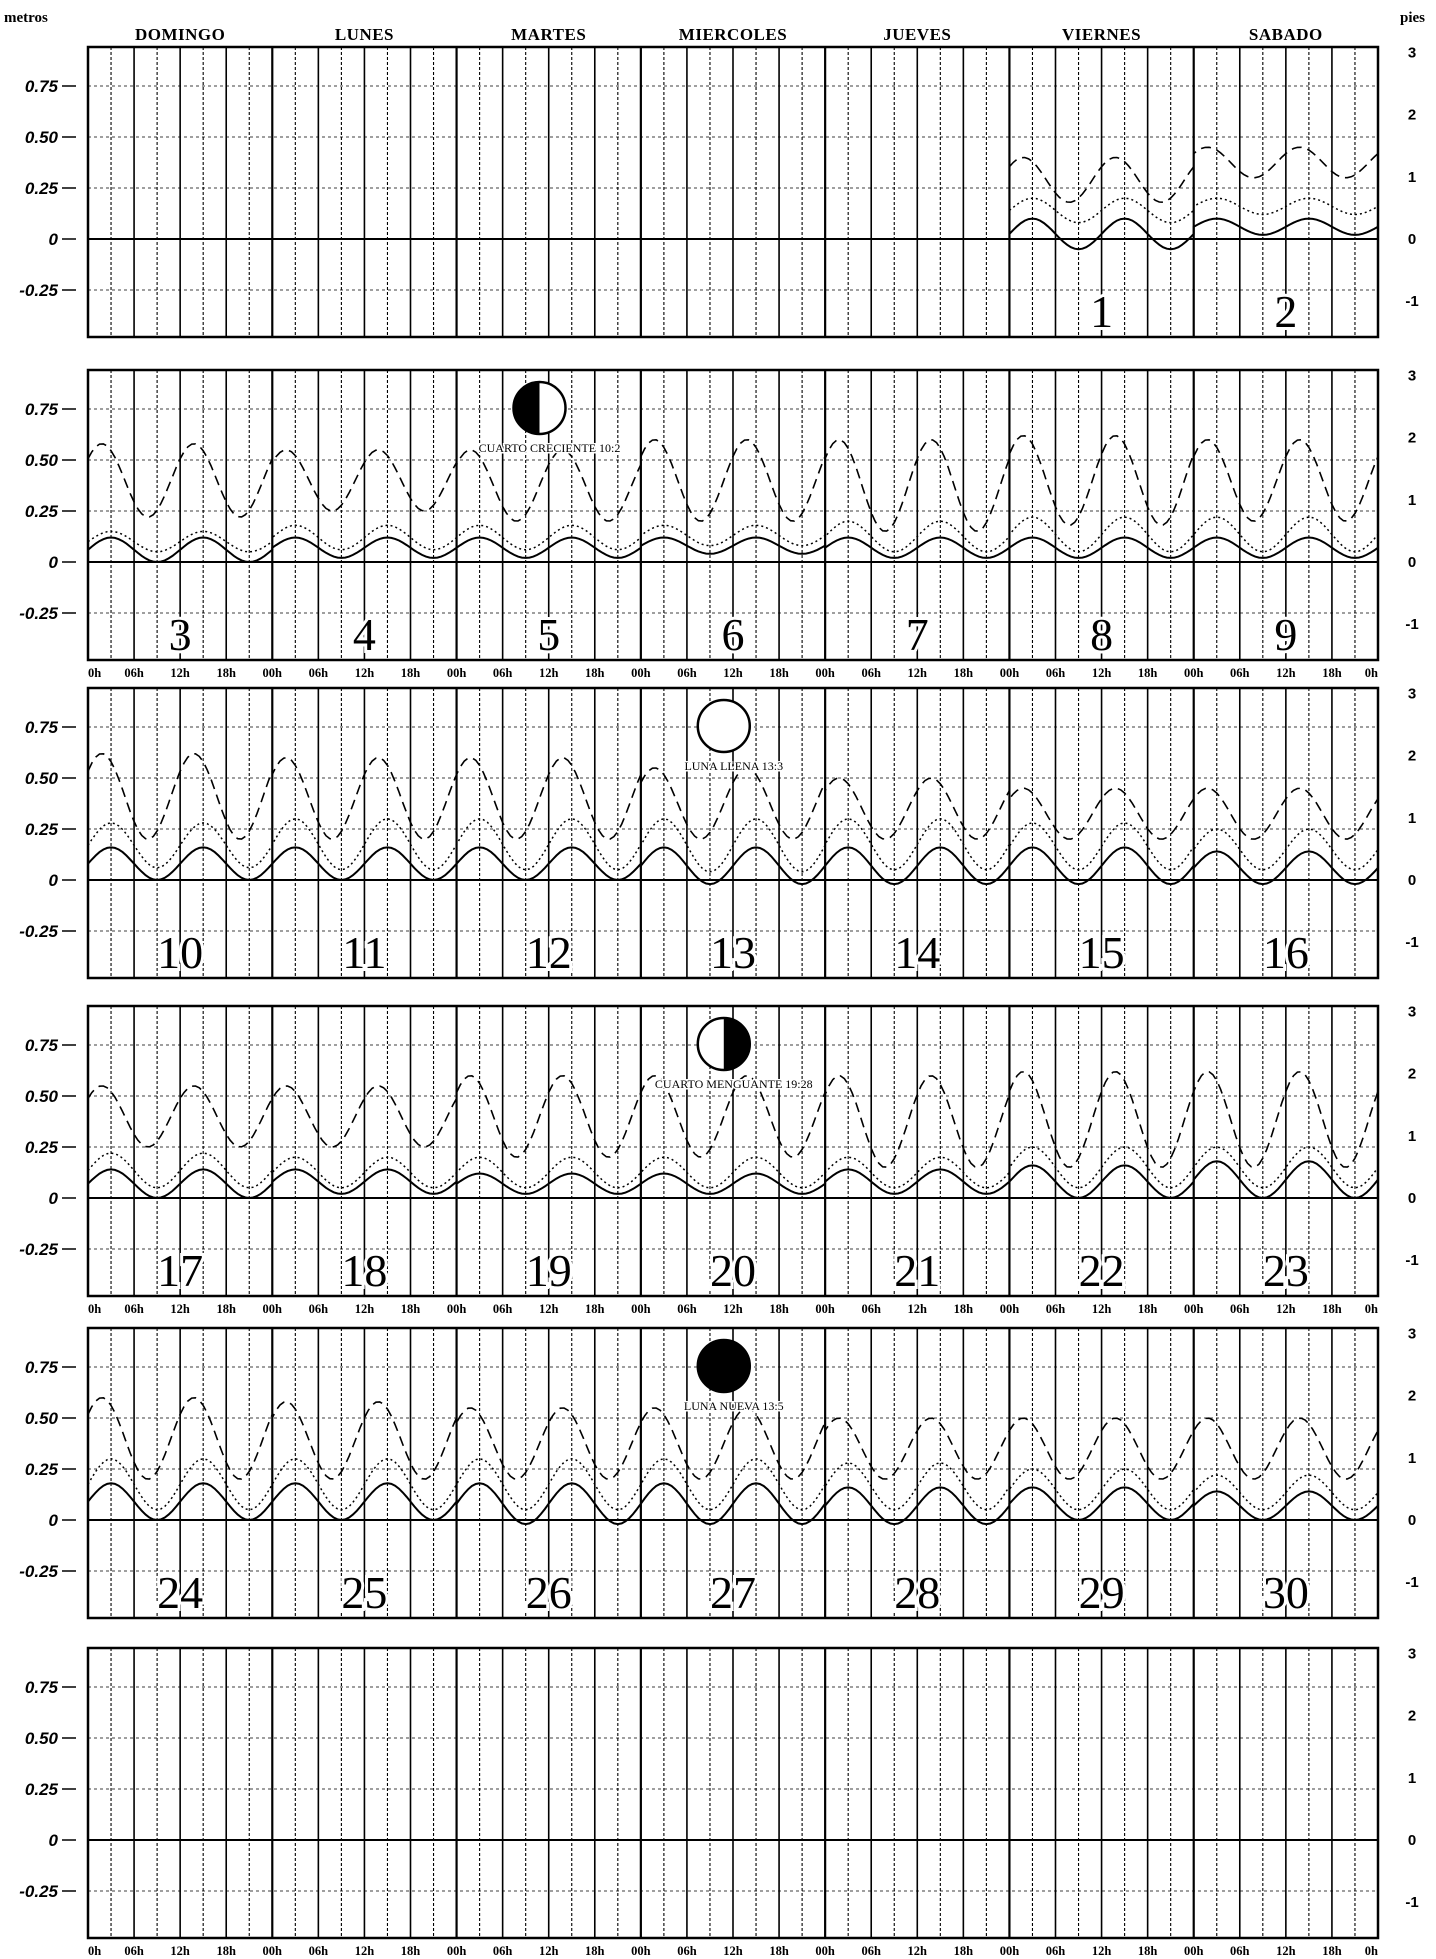 The image size is (1436, 1959). Describe the element at coordinates (180, 1270) in the screenshot. I see `date-number: 17` at that location.